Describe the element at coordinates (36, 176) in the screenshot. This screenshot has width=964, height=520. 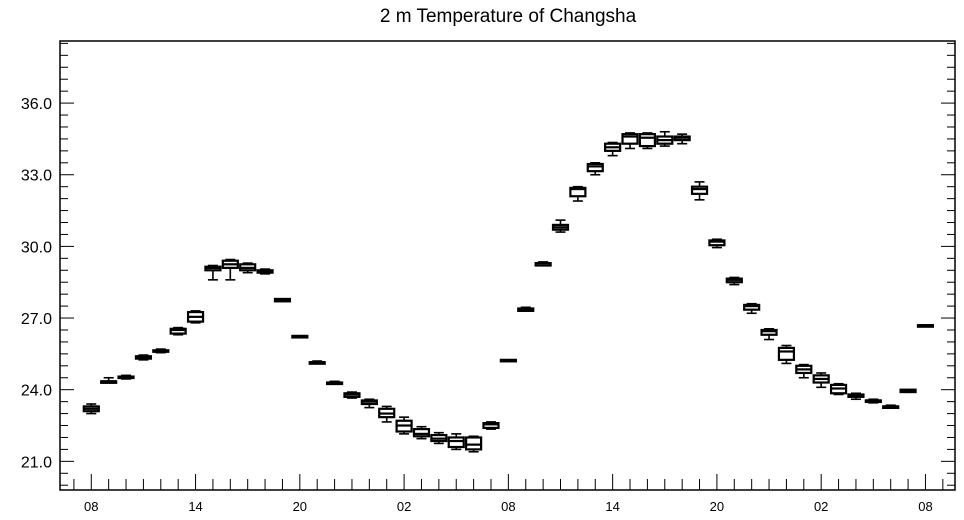
I see `y-tick-label: 33.0` at that location.